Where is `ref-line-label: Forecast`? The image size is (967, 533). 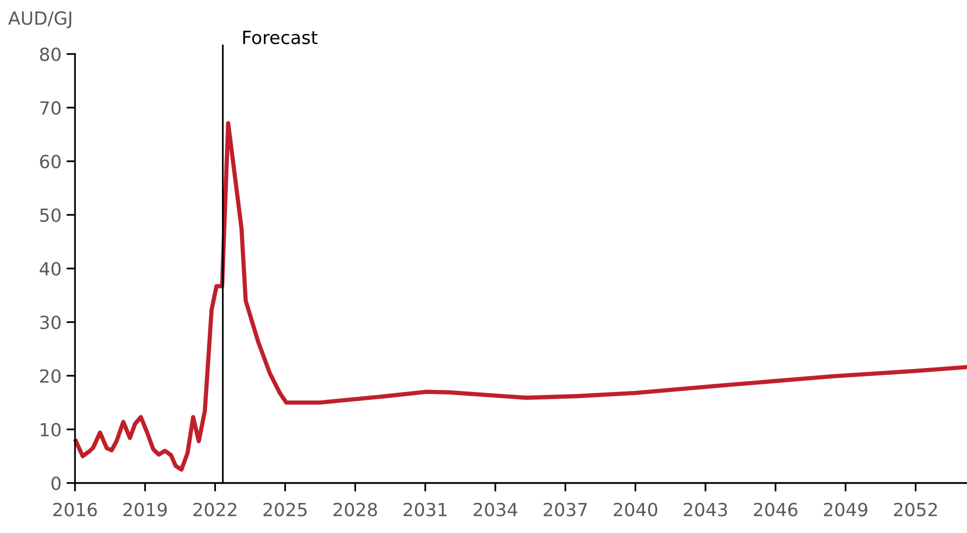 ref-line-label: Forecast is located at coordinates (280, 37).